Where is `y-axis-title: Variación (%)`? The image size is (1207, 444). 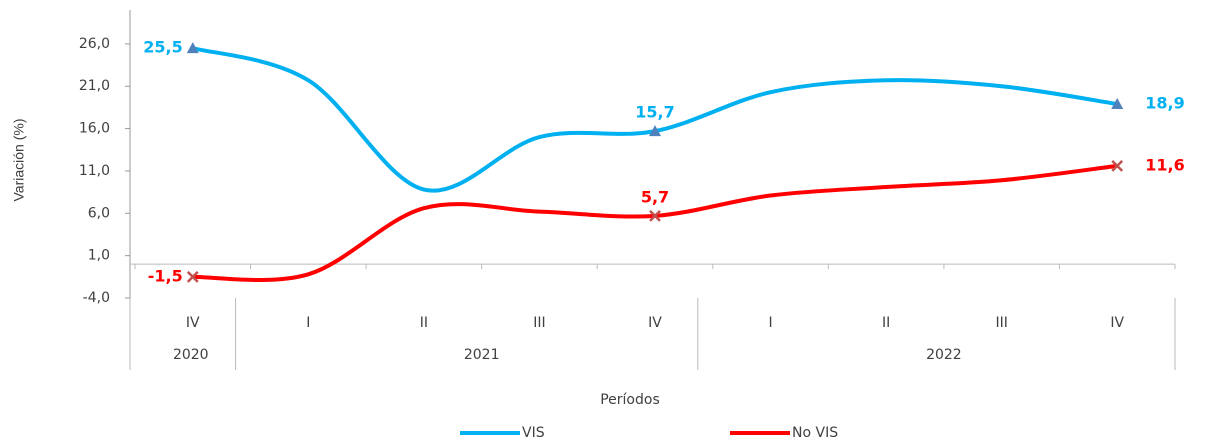 y-axis-title: Variación (%) is located at coordinates (19, 160).